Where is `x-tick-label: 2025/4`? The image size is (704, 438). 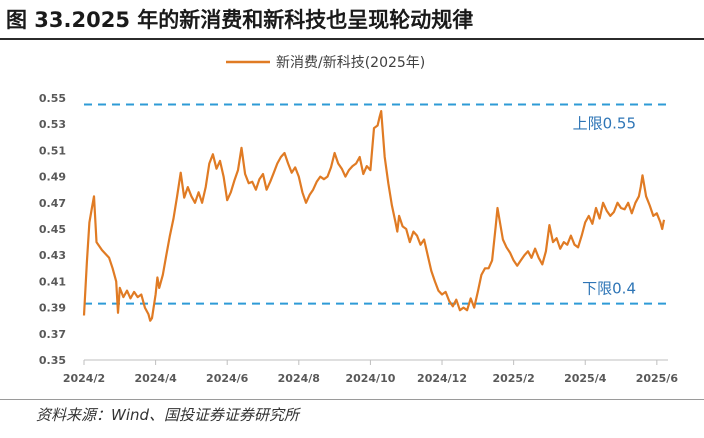
x-tick-label: 2025/4 is located at coordinates (585, 378).